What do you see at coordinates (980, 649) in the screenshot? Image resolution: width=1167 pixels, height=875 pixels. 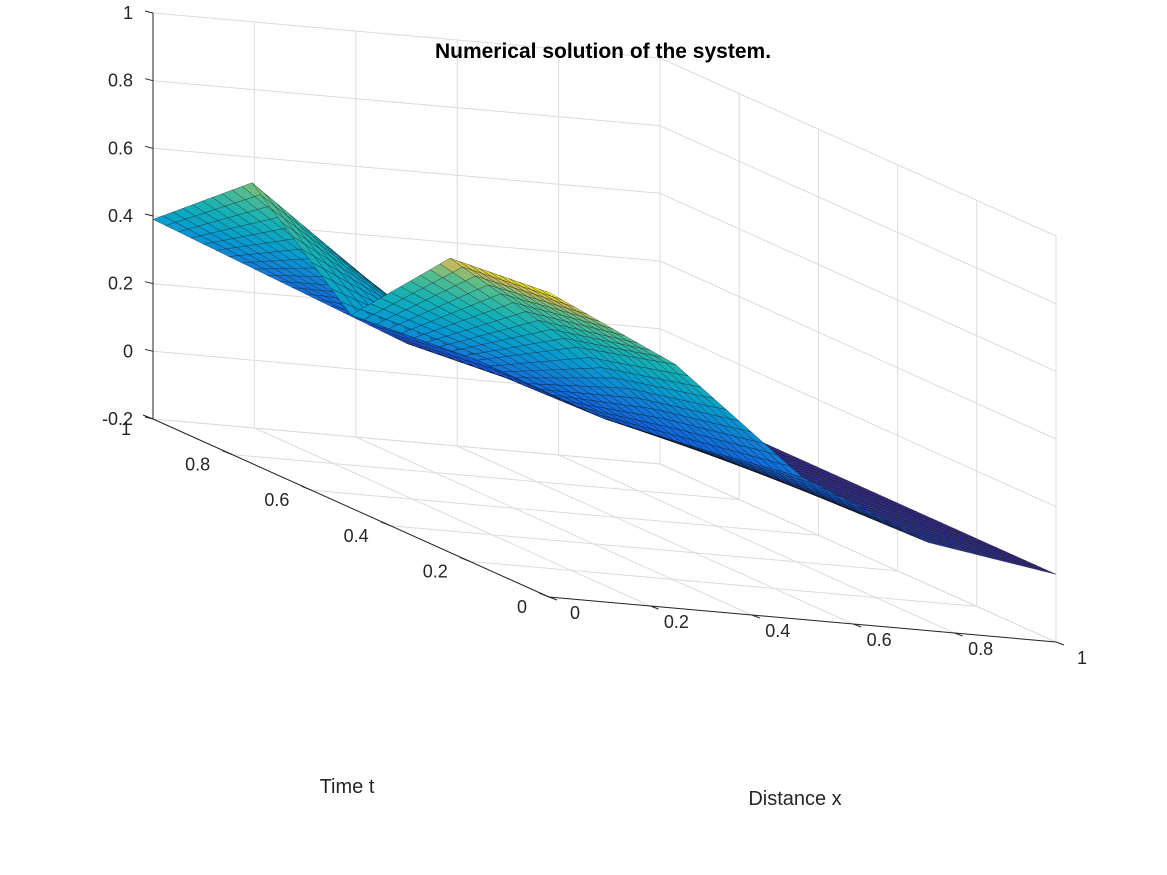 I see `x-tick-label: 0.8` at bounding box center [980, 649].